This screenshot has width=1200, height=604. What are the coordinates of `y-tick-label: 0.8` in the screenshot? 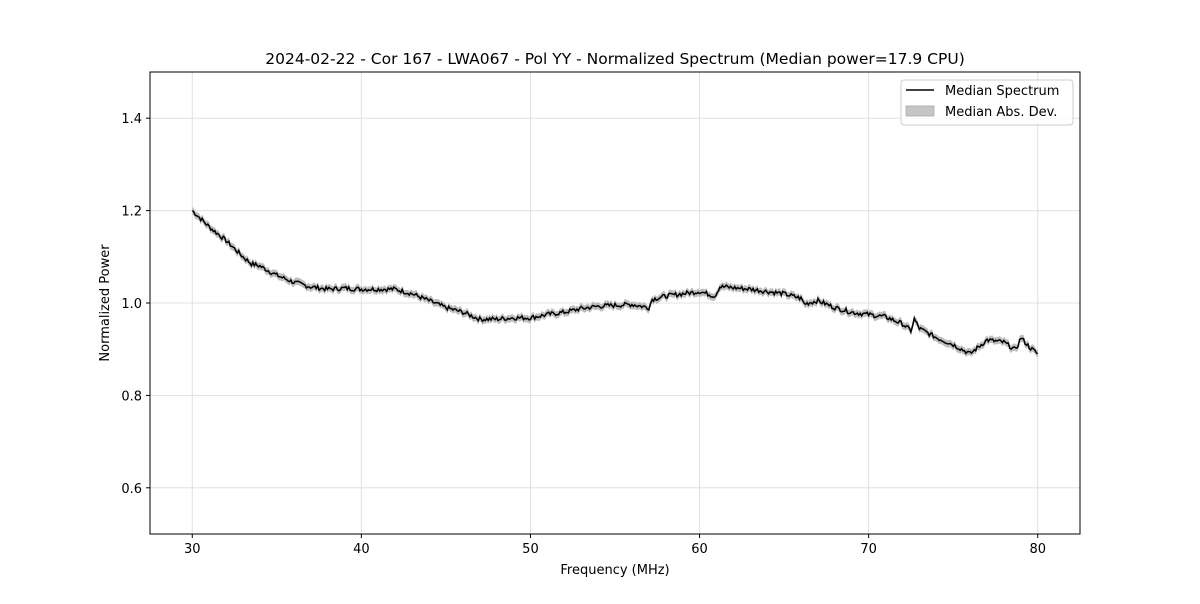 It's located at (131, 396).